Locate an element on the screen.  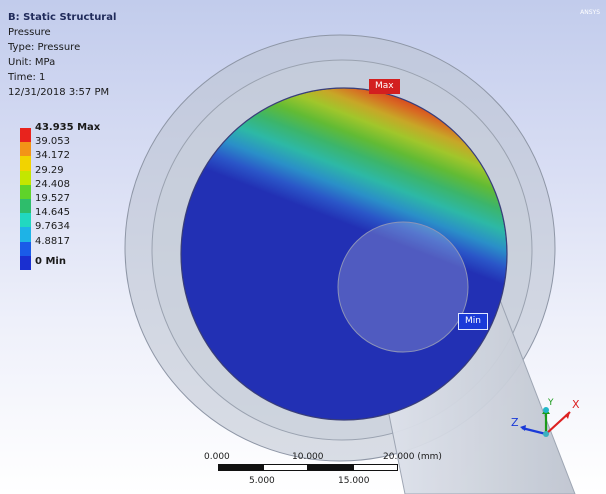
ansys-watermark: ANSYS is located at coordinates (590, 12).